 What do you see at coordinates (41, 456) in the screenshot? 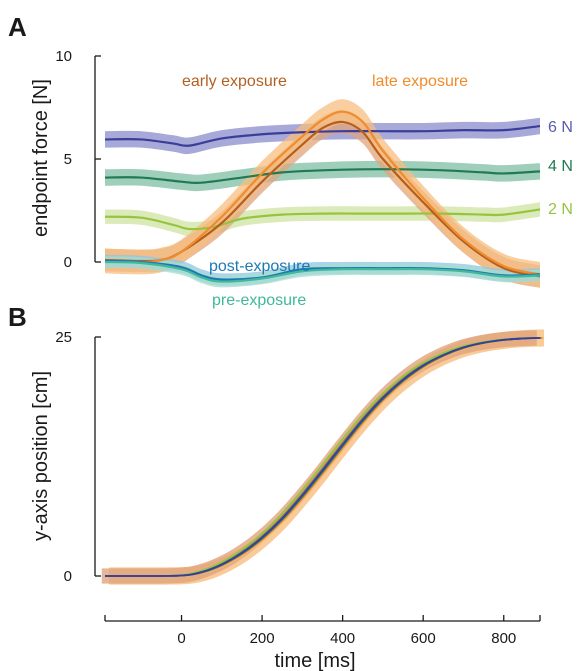
I see `panel-b-y-label: y-axis position [cm]` at bounding box center [41, 456].